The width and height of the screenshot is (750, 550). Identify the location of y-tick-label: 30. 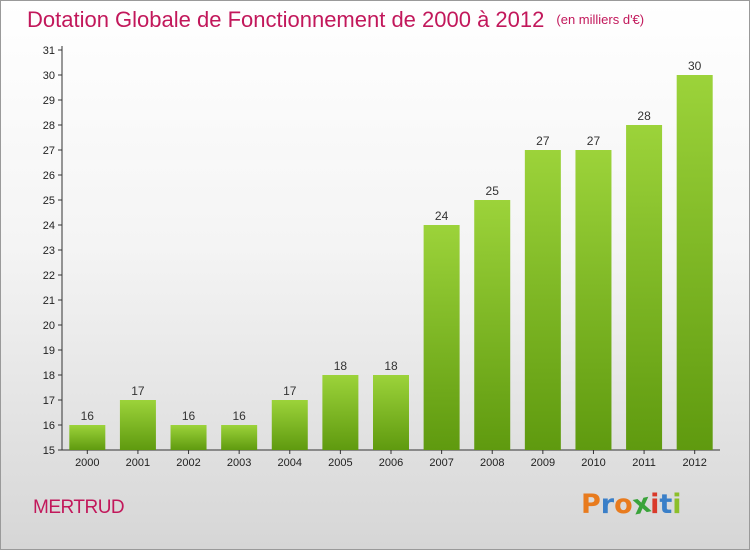
(49, 76).